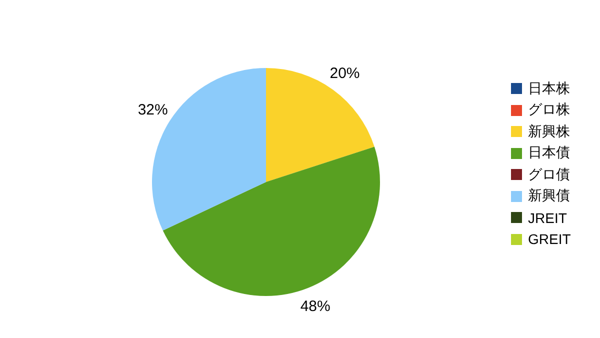  What do you see at coordinates (315, 307) in the screenshot?
I see `data-label: 48%` at bounding box center [315, 307].